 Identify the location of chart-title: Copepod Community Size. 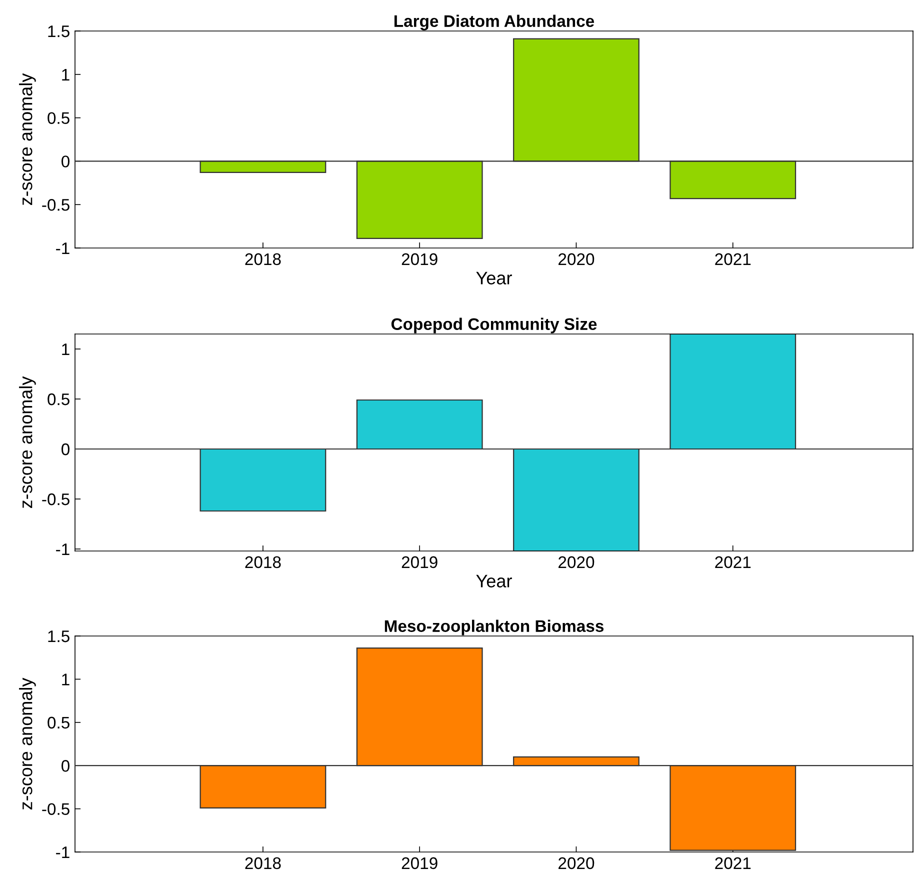
(494, 326).